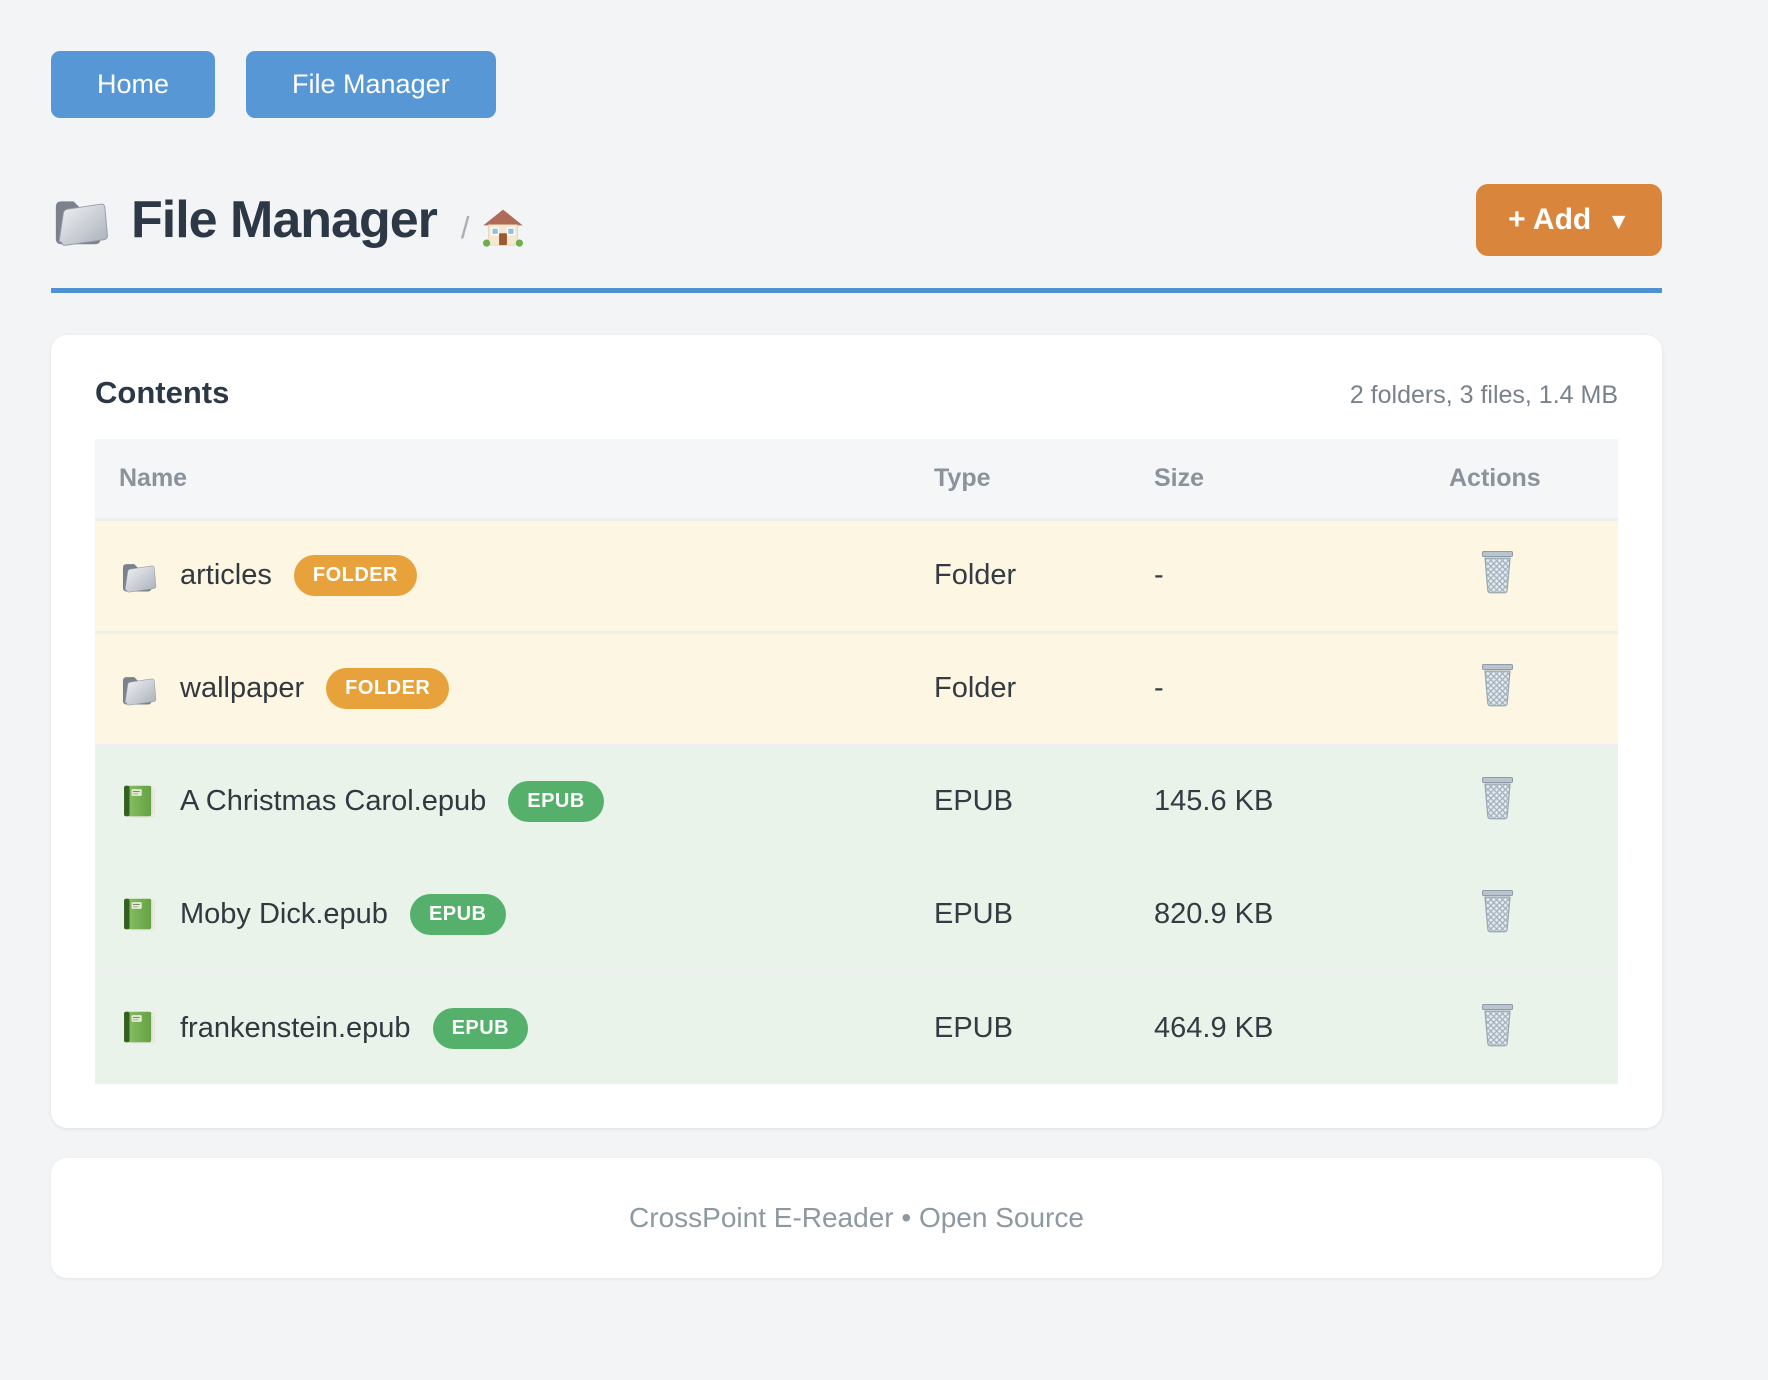 This screenshot has height=1380, width=1768. What do you see at coordinates (1300, 479) in the screenshot?
I see `column-header-size: Size` at bounding box center [1300, 479].